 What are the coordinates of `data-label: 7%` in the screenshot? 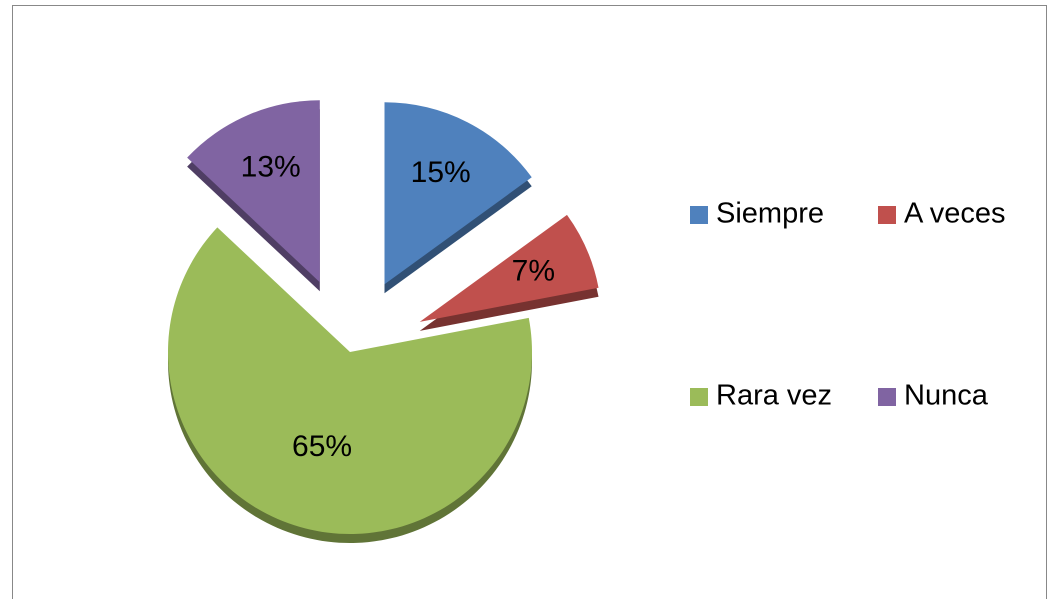 It's located at (533, 271).